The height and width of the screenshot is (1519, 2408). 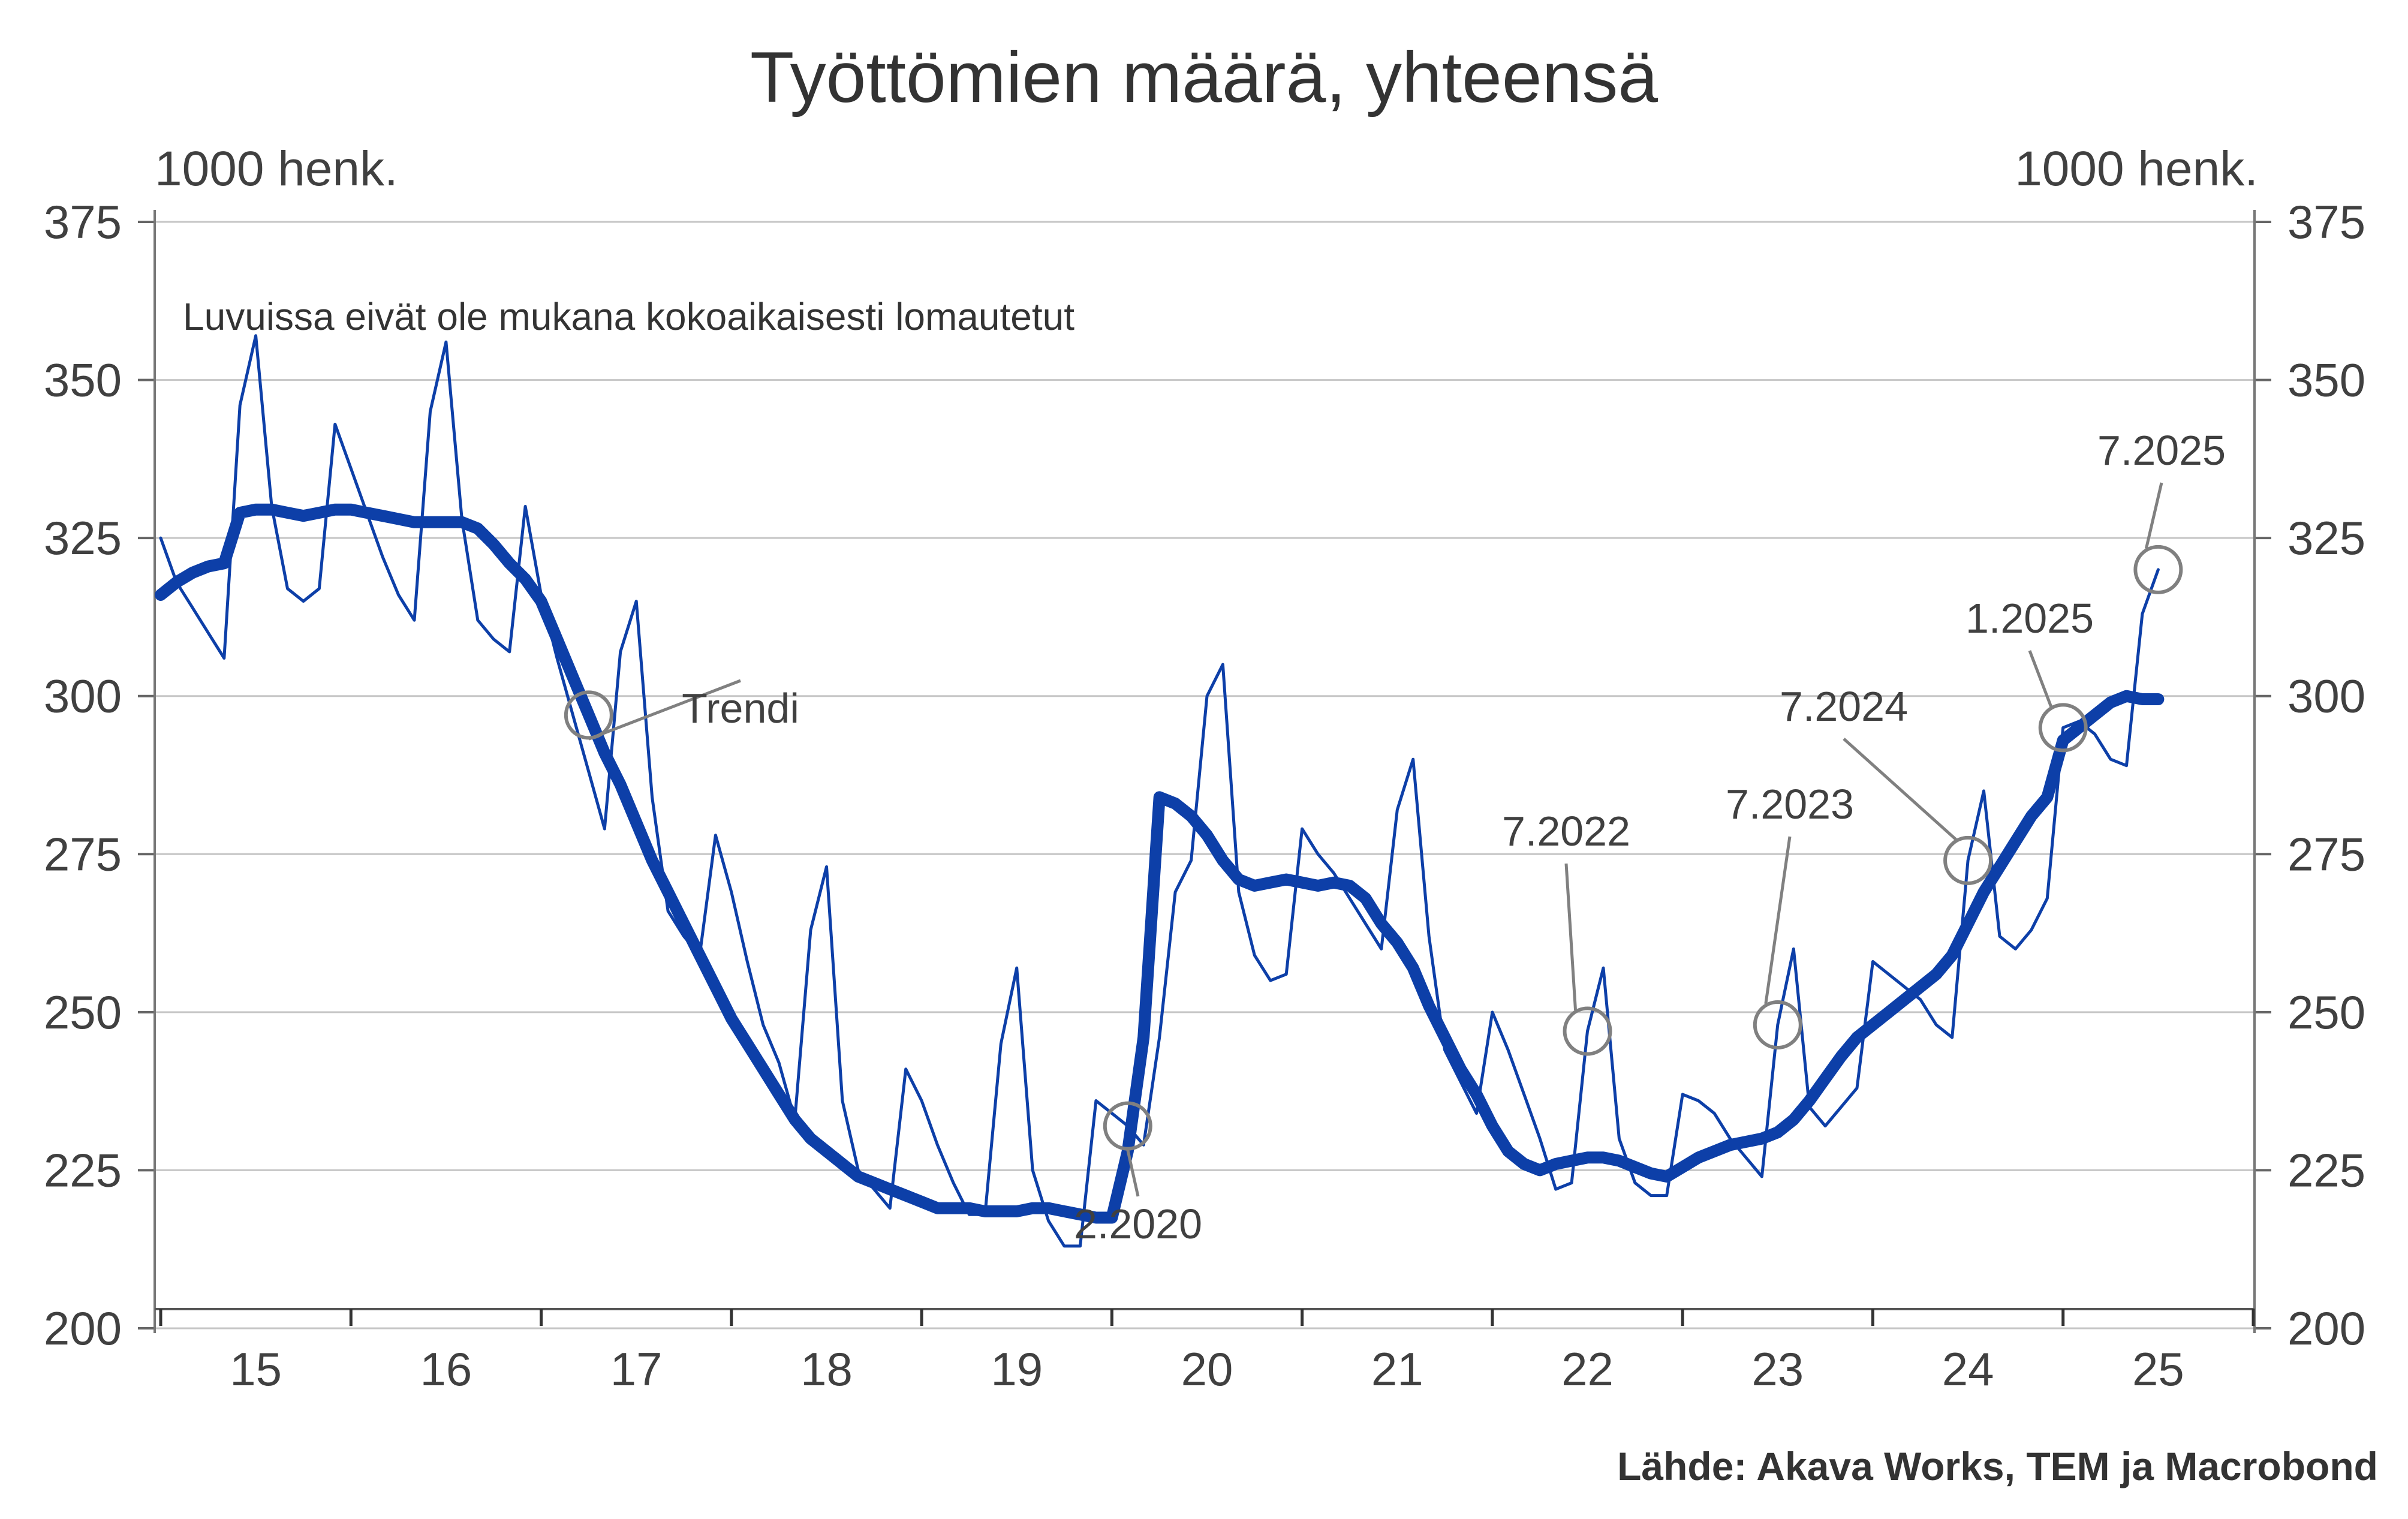 What do you see at coordinates (2326, 538) in the screenshot?
I see `right-y-tick-label: 325` at bounding box center [2326, 538].